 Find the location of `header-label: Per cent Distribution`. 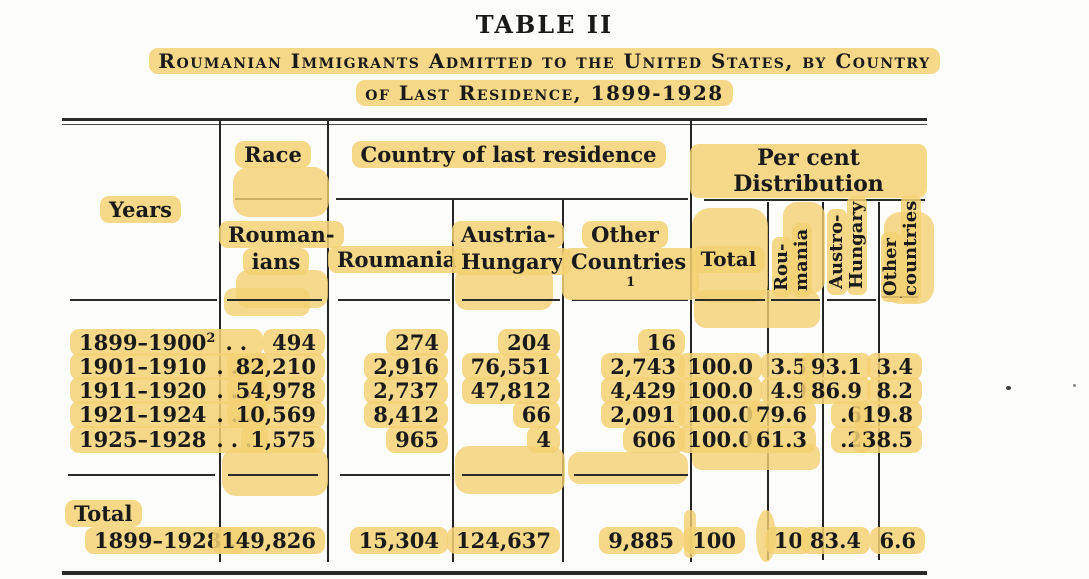

header-label: Per cent Distribution is located at coordinates (808, 171).